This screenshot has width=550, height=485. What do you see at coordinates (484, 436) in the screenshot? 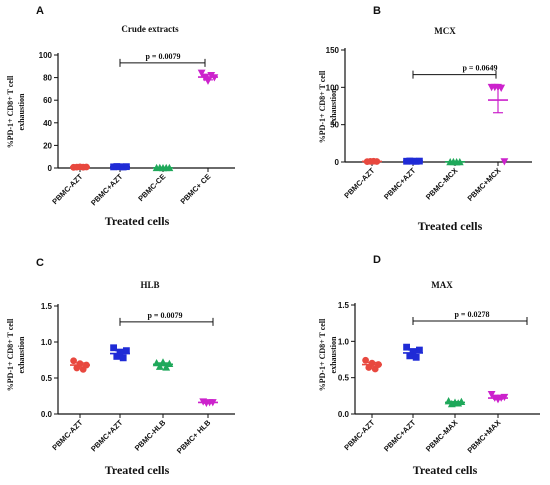
I see `x-tick-label: PBMC+MAX` at bounding box center [484, 436].